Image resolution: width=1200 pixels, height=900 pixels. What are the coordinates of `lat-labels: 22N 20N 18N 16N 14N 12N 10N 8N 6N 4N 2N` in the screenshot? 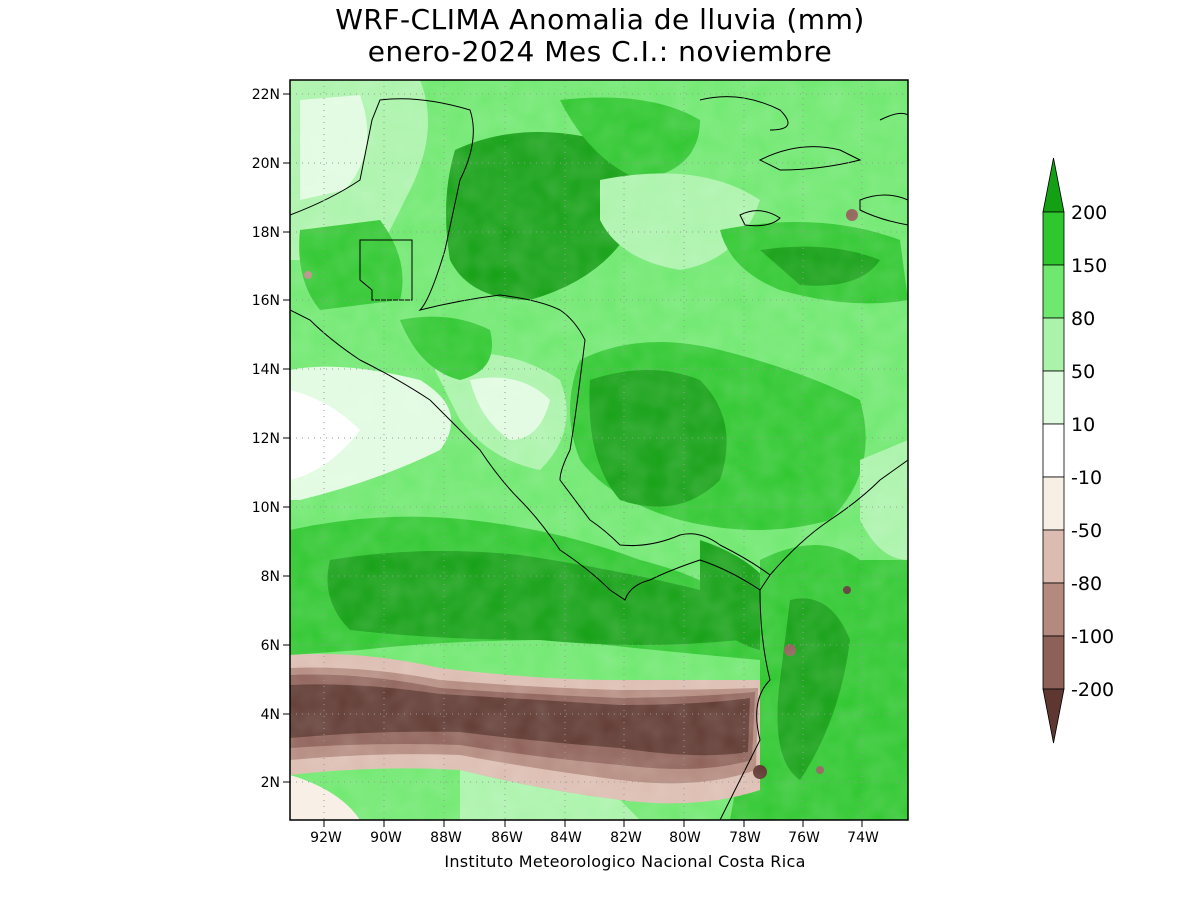 It's located at (266, 439).